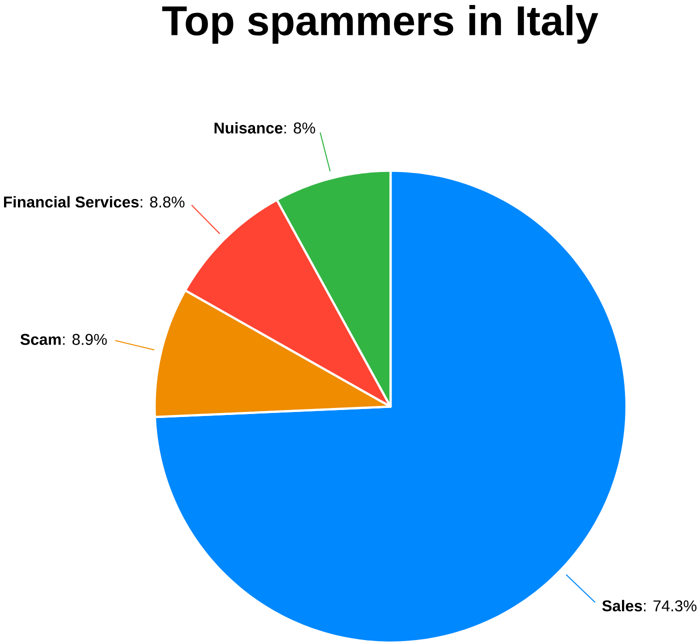 The width and height of the screenshot is (700, 644). Describe the element at coordinates (300, 128) in the screenshot. I see `data-label: : 8%` at that location.